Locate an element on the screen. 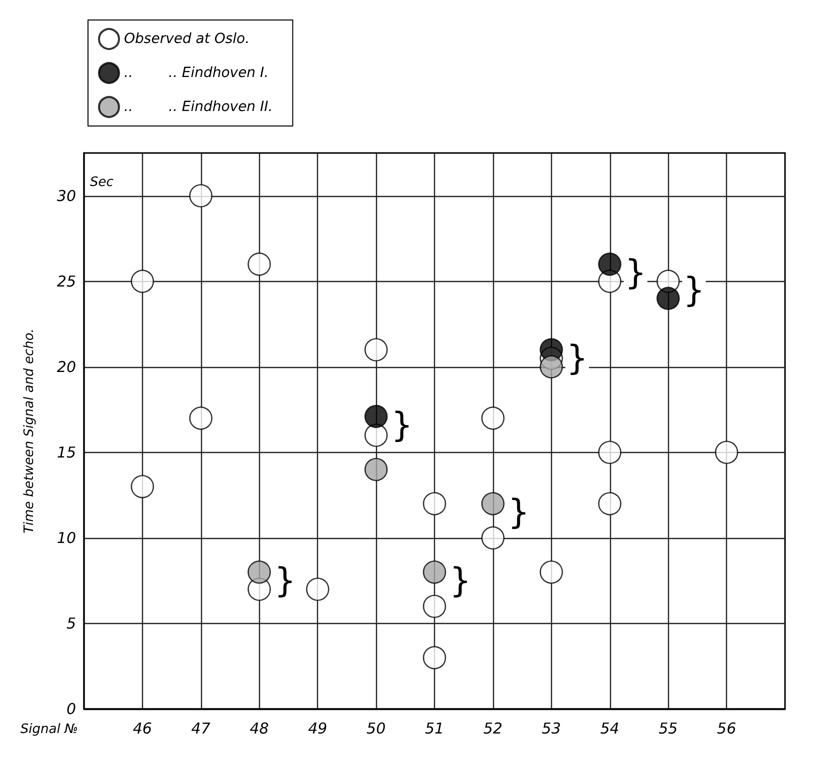  y-tick-label: 20 is located at coordinates (66, 367).